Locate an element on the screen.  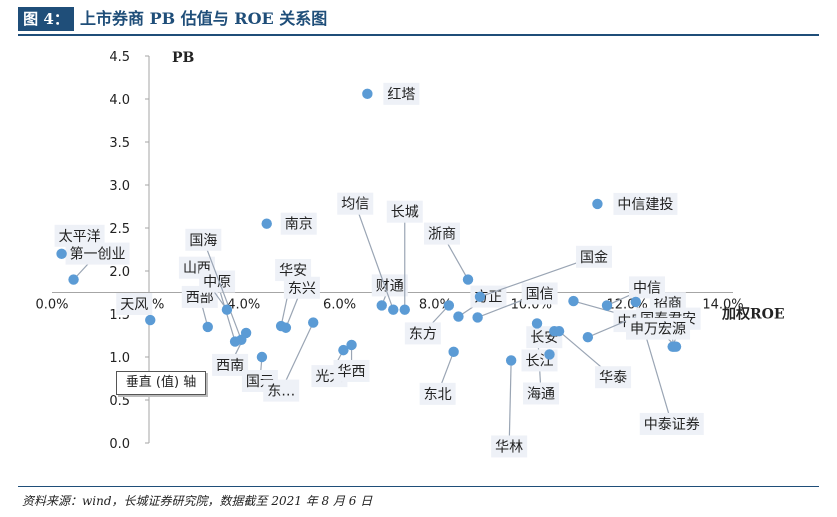
point-label: 中信 is located at coordinates (647, 288).